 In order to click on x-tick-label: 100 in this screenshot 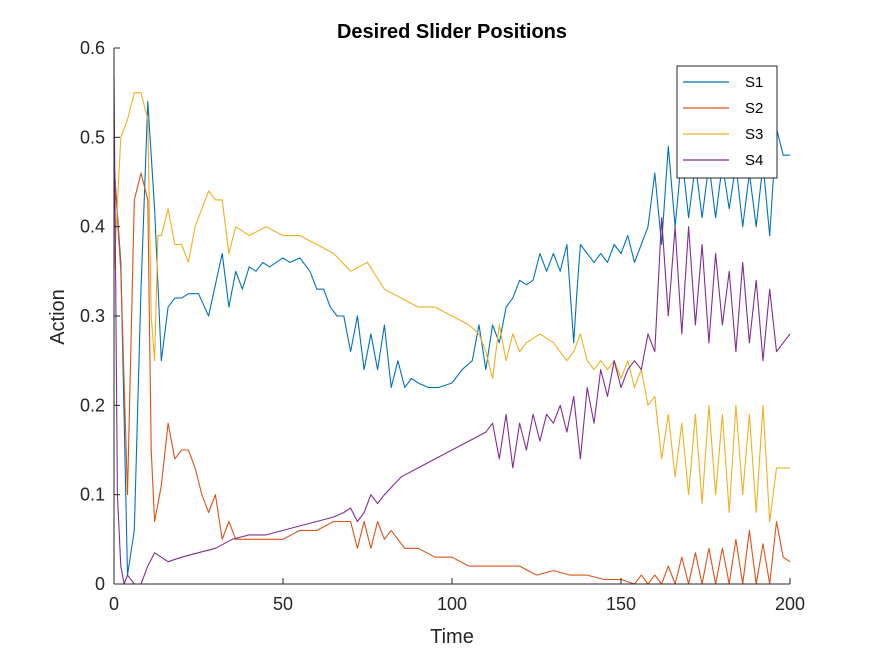, I will do `click(452, 604)`.